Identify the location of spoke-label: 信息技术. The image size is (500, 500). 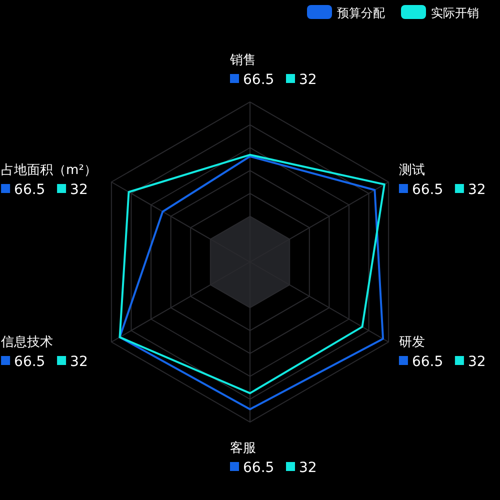
(27, 342).